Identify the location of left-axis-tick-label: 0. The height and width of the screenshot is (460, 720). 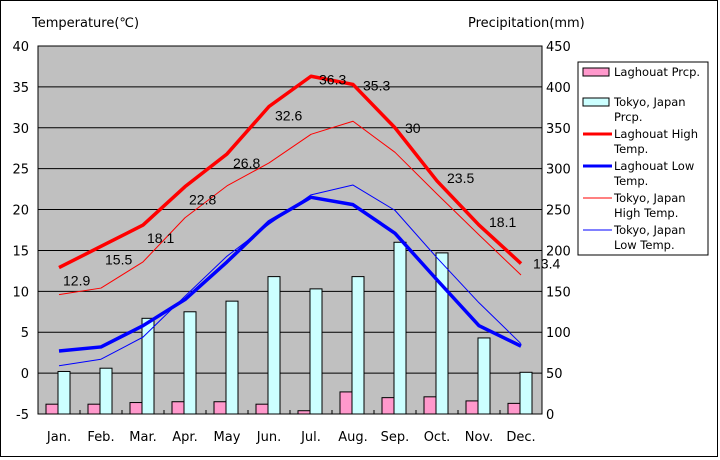
(25, 374).